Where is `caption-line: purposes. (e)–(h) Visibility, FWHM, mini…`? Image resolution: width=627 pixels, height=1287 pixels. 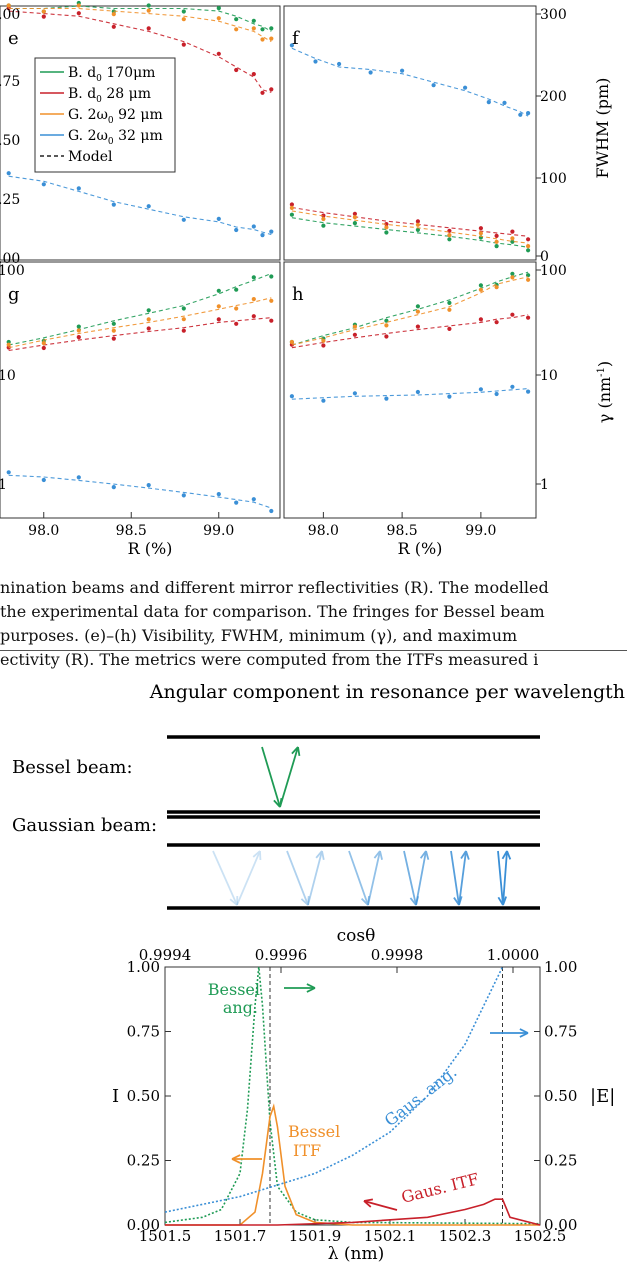
caption-line: purposes. (e)–(h) Visibility, FWHM, mini… is located at coordinates (259, 635).